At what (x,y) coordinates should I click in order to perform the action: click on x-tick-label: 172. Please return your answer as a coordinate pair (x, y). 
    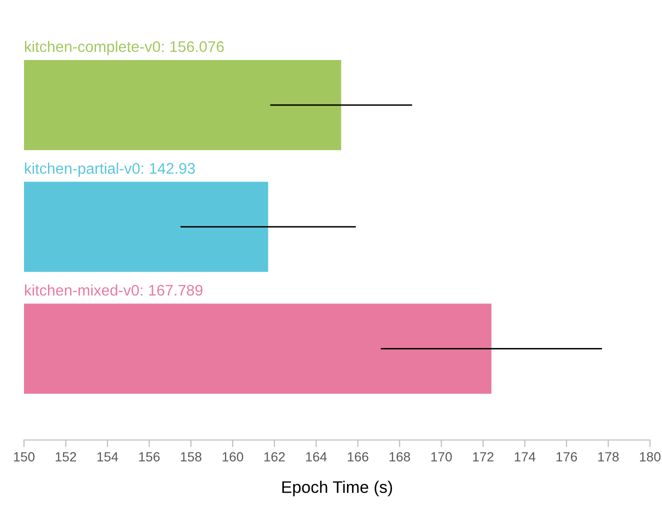
    Looking at the image, I should click on (483, 457).